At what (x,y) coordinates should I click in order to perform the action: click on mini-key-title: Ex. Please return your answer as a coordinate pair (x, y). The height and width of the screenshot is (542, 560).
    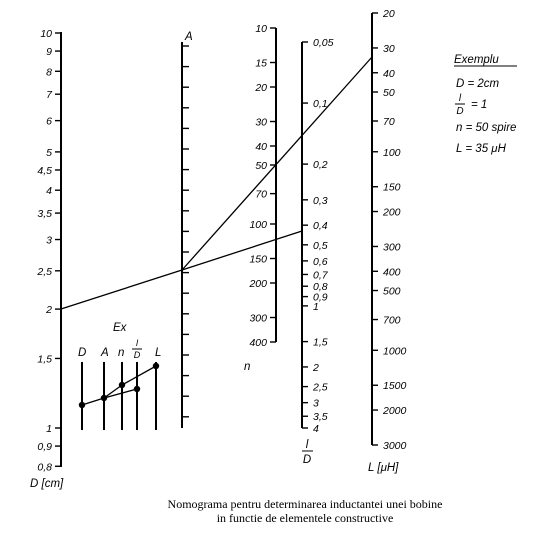
    Looking at the image, I should click on (120, 328).